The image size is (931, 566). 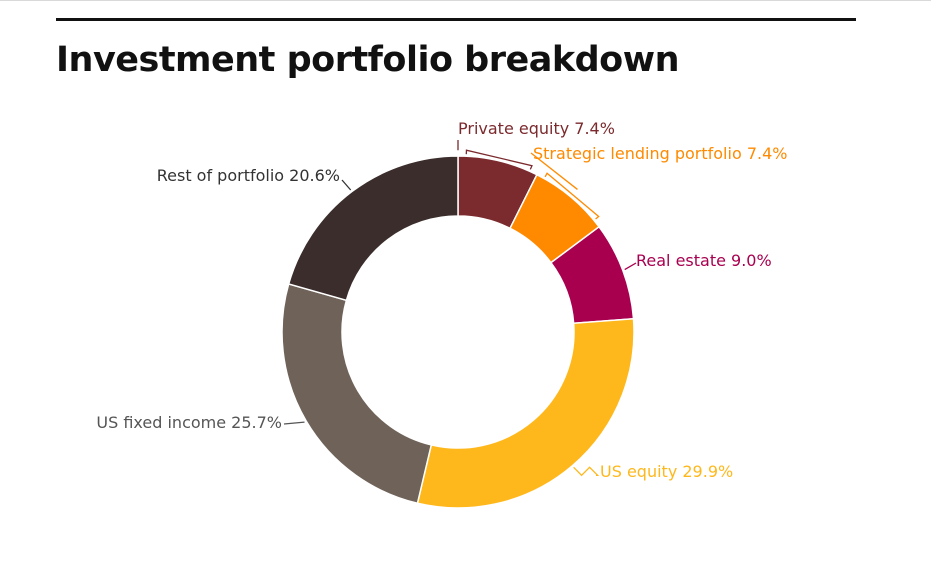 I want to click on label-rest-of-portfolio: Rest of portfolio 20.6%, so click(x=248, y=175).